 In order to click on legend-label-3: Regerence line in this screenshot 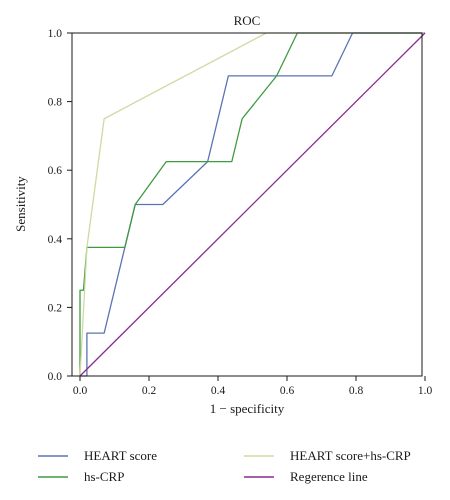, I will do `click(329, 476)`.